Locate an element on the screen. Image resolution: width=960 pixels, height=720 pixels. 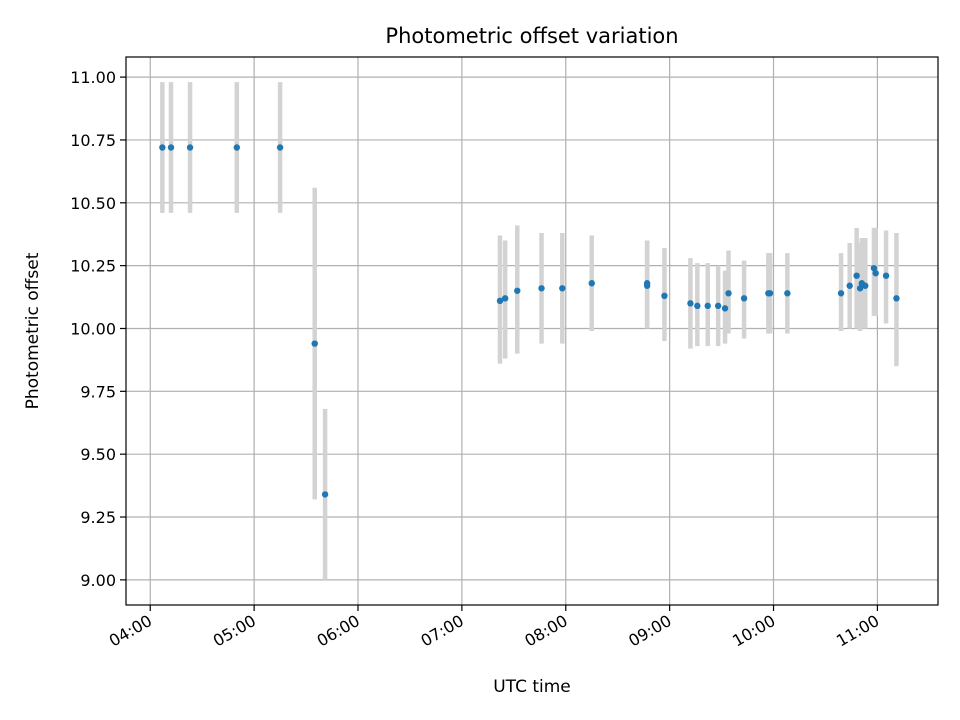
y-tick-label: 10.00 is located at coordinates (93, 328).